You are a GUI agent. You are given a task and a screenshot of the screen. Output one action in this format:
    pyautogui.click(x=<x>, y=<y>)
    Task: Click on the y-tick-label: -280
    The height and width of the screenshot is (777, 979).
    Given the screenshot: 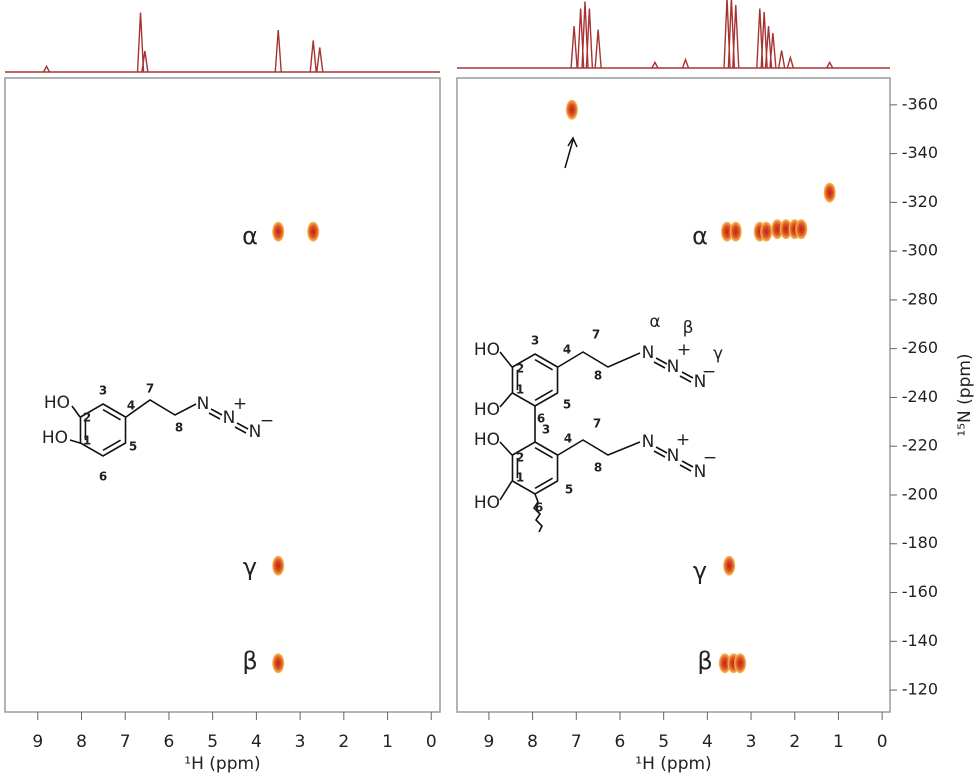 What is the action you would take?
    pyautogui.click(x=920, y=298)
    